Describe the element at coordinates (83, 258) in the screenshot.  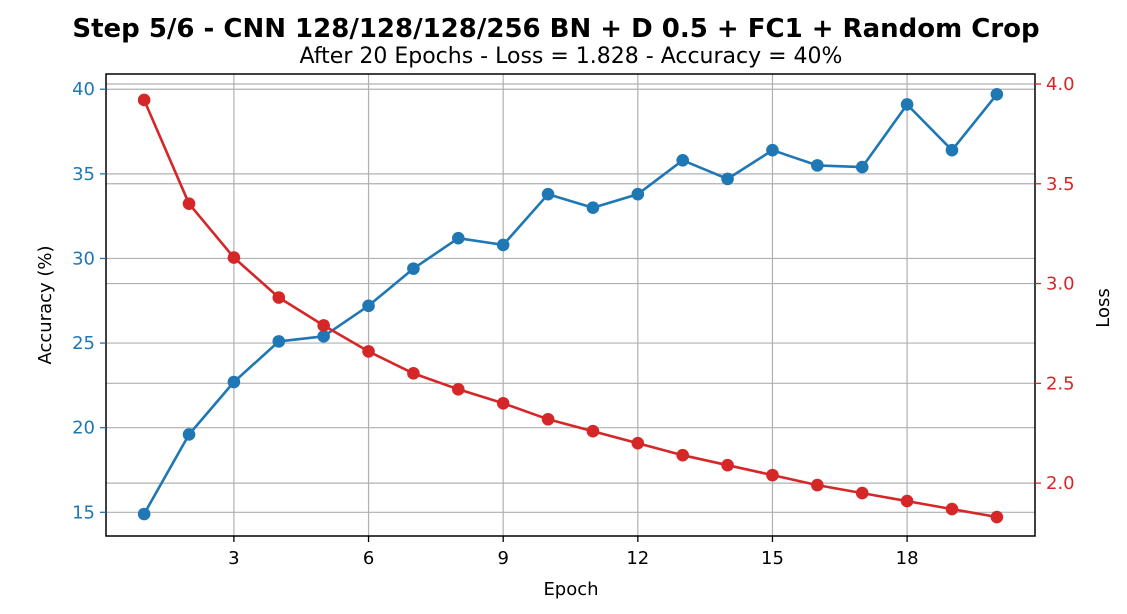
I see `y-tick-label: 30` at that location.